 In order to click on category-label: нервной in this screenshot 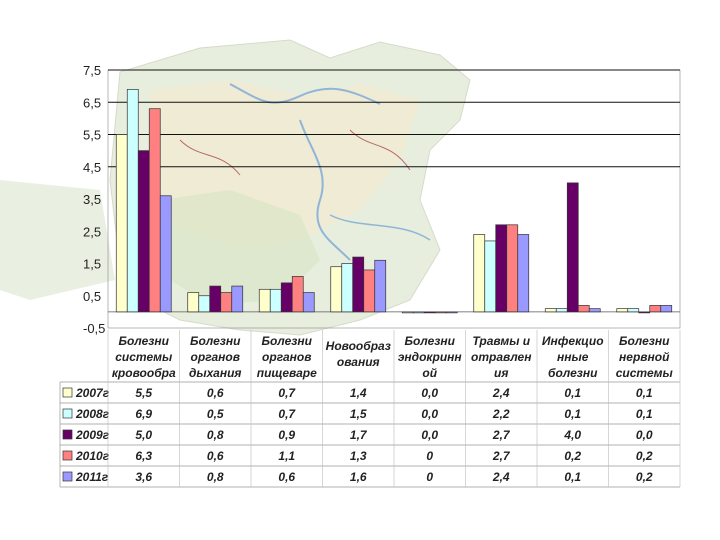, I will do `click(644, 357)`.